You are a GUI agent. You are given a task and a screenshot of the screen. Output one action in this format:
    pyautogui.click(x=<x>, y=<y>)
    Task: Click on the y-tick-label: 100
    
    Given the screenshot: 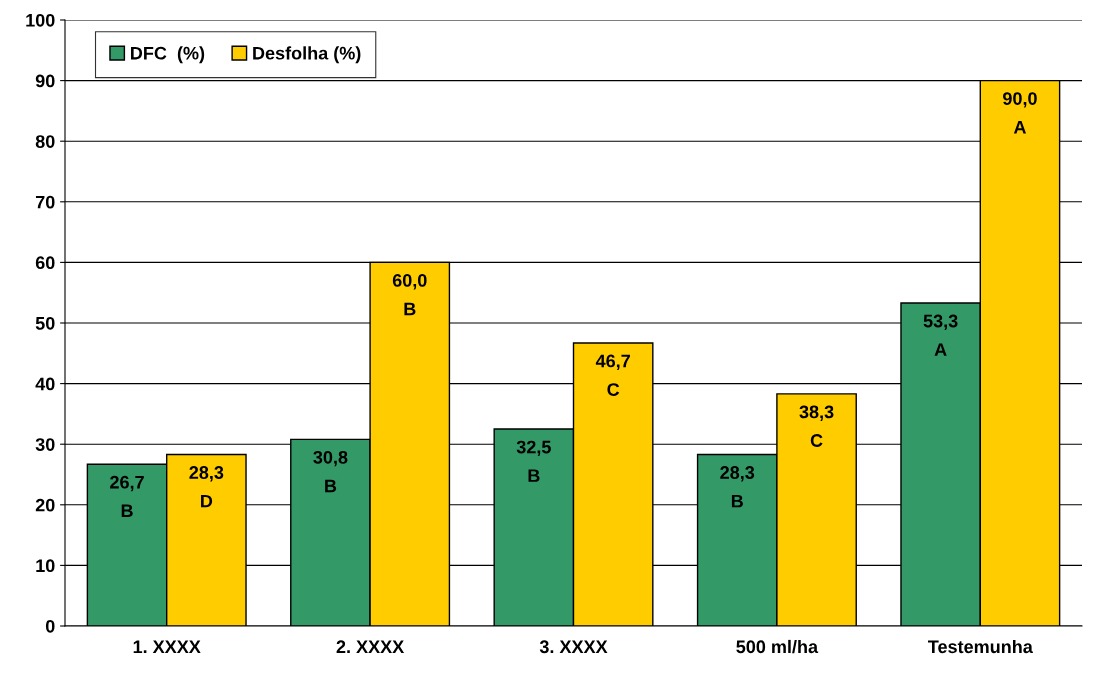 What is the action you would take?
    pyautogui.click(x=40, y=20)
    